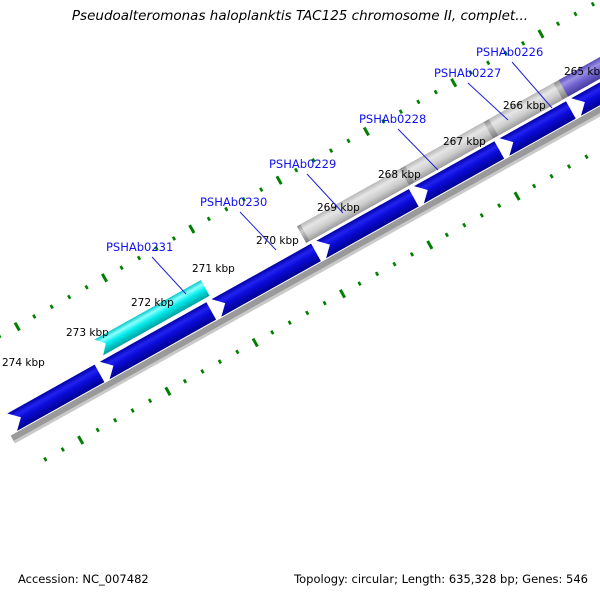  I want to click on gene-label-PSHAb0227: PSHAb0227, so click(467, 73).